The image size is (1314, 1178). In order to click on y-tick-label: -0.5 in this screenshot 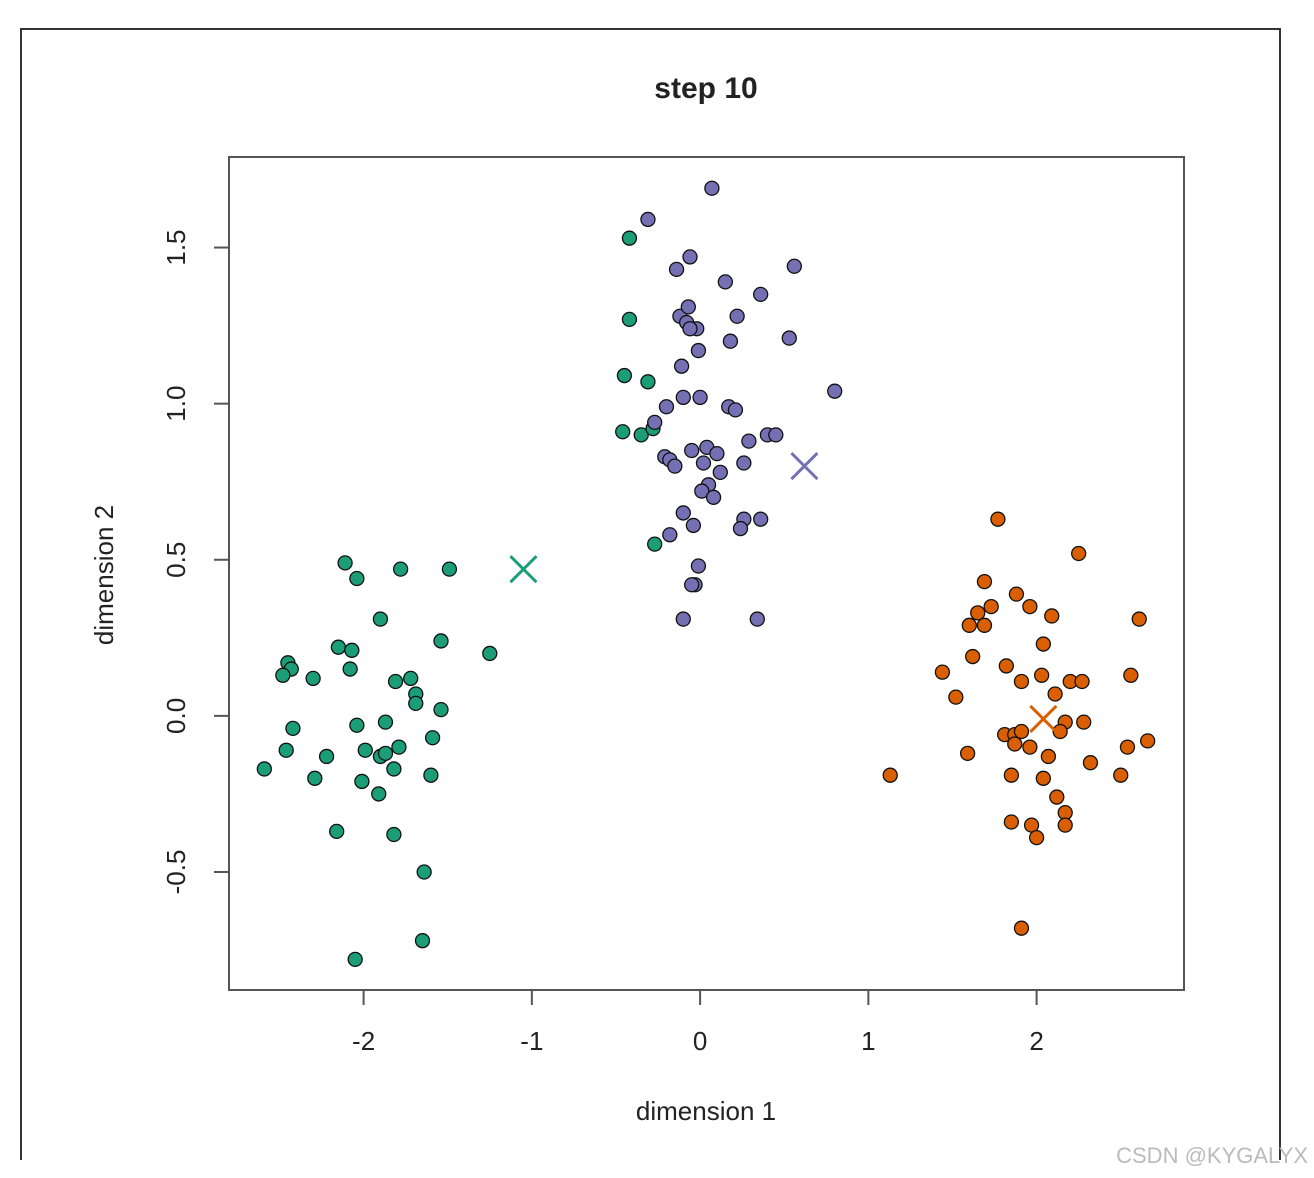, I will do `click(176, 872)`.